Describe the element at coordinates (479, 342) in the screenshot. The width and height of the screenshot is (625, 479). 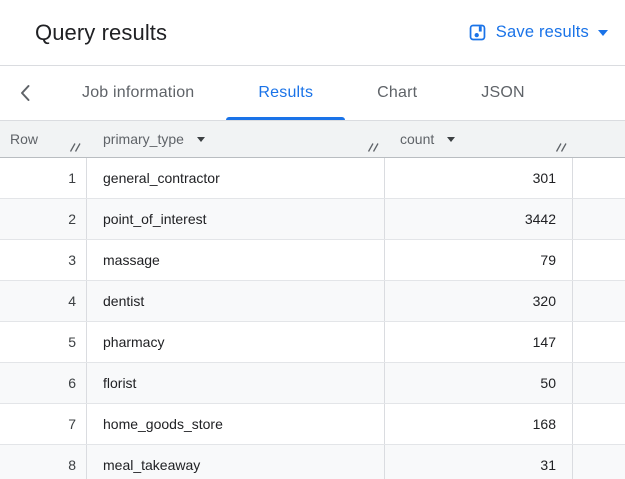
I see `count-cell: 147` at that location.